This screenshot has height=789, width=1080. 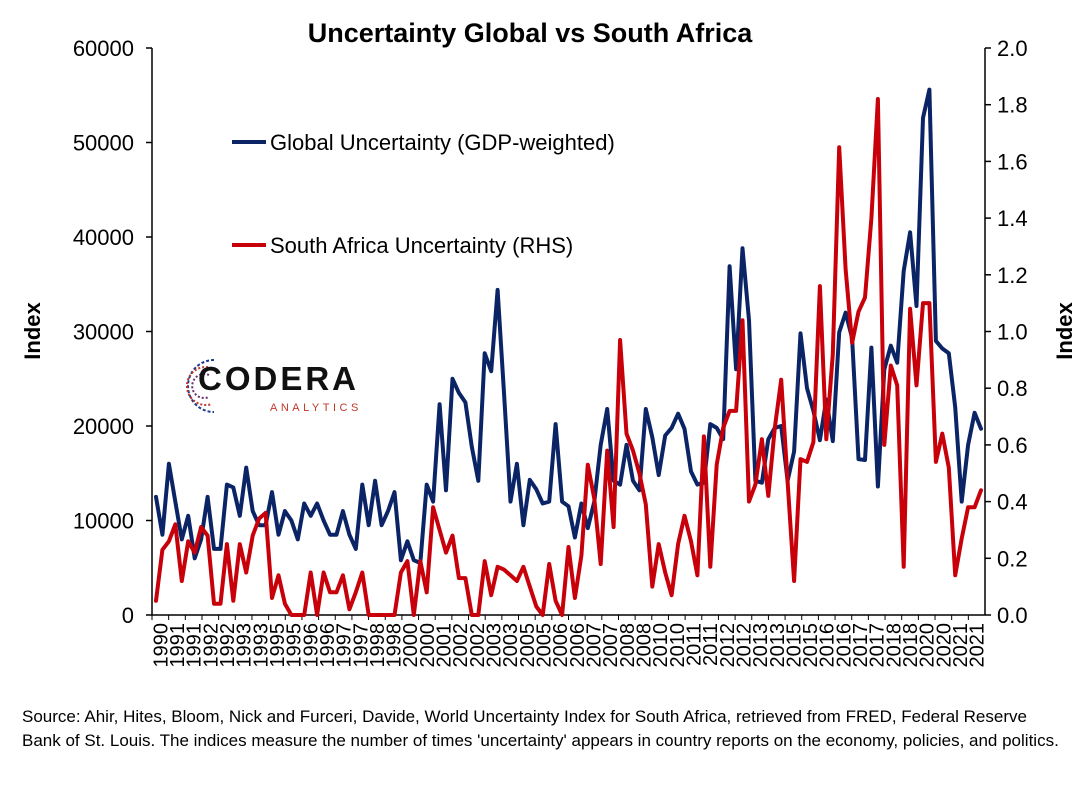 I want to click on y-tick-label-right: 0.6, so click(x=1012, y=445).